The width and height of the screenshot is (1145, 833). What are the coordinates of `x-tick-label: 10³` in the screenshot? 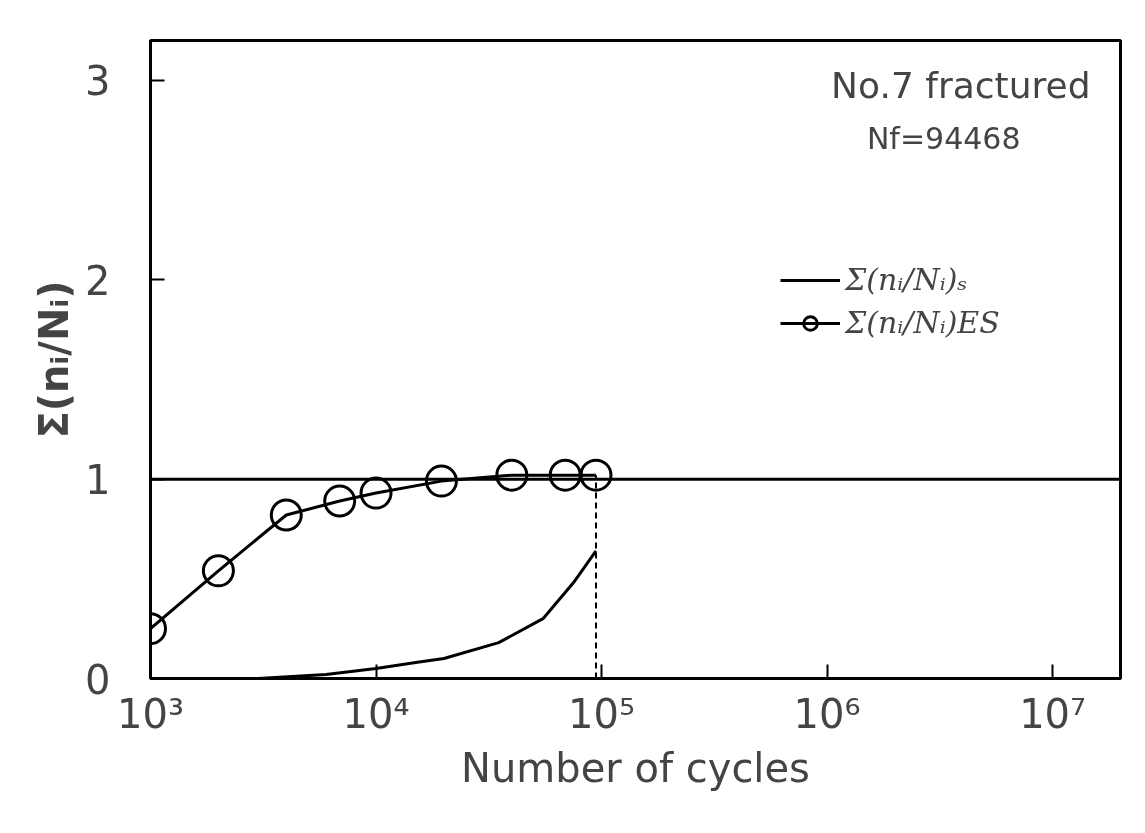 It's located at (150, 713).